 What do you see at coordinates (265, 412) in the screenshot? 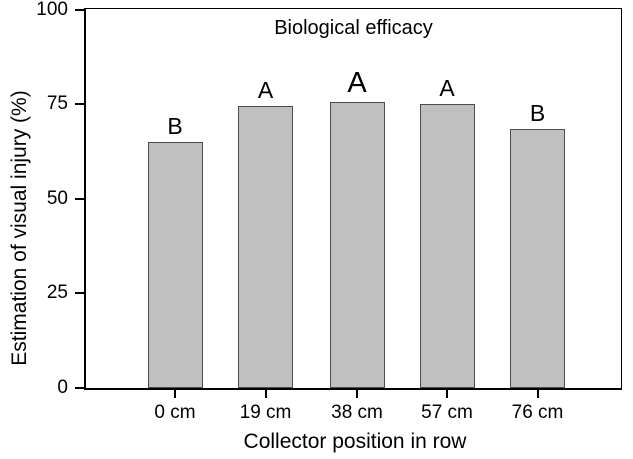
I see `x-tick-label: 19 cm` at bounding box center [265, 412].